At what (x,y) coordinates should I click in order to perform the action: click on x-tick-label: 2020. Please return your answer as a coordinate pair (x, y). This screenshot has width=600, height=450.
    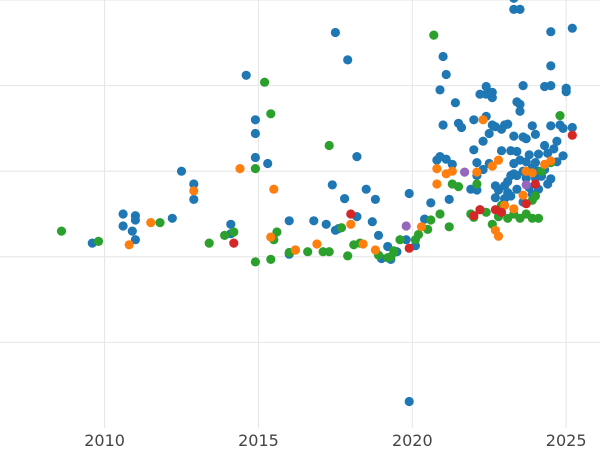
    Looking at the image, I should click on (412, 440).